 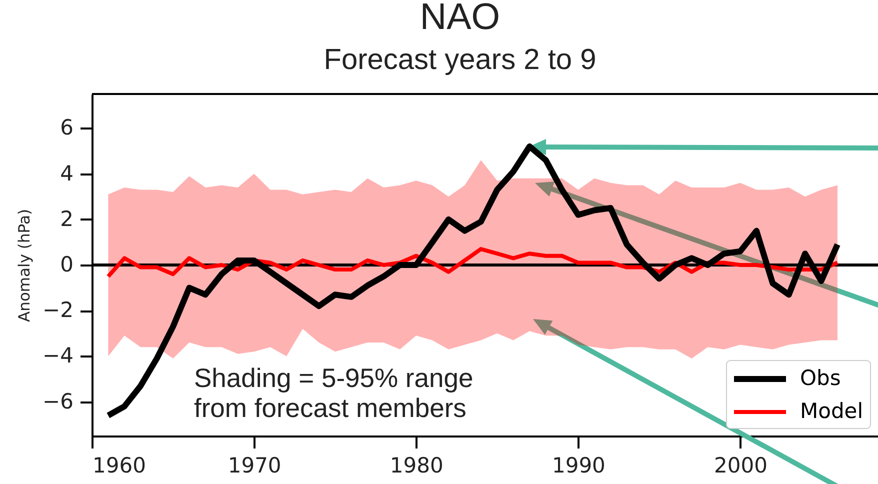 What do you see at coordinates (67, 264) in the screenshot?
I see `y-tick-label: 0` at bounding box center [67, 264].